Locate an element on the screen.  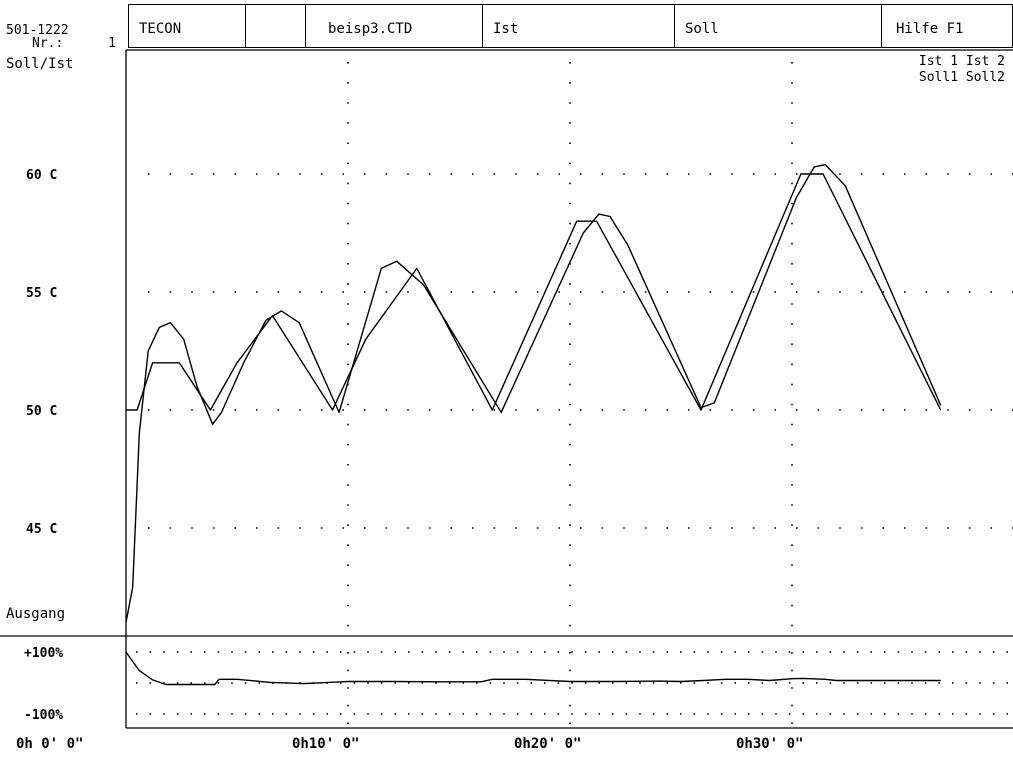
y-tick-label-lower: -100% is located at coordinates (43, 715).